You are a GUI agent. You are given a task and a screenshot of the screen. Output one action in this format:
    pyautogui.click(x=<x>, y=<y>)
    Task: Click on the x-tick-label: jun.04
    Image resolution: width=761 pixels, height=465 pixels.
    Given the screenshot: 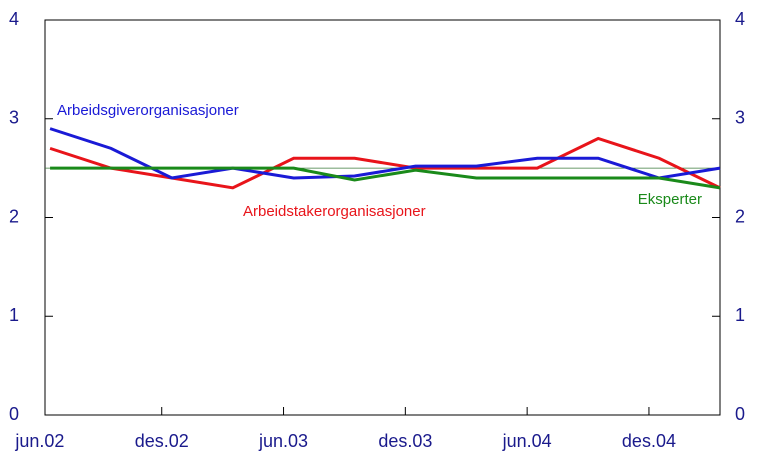 What is the action you would take?
    pyautogui.click(x=527, y=441)
    